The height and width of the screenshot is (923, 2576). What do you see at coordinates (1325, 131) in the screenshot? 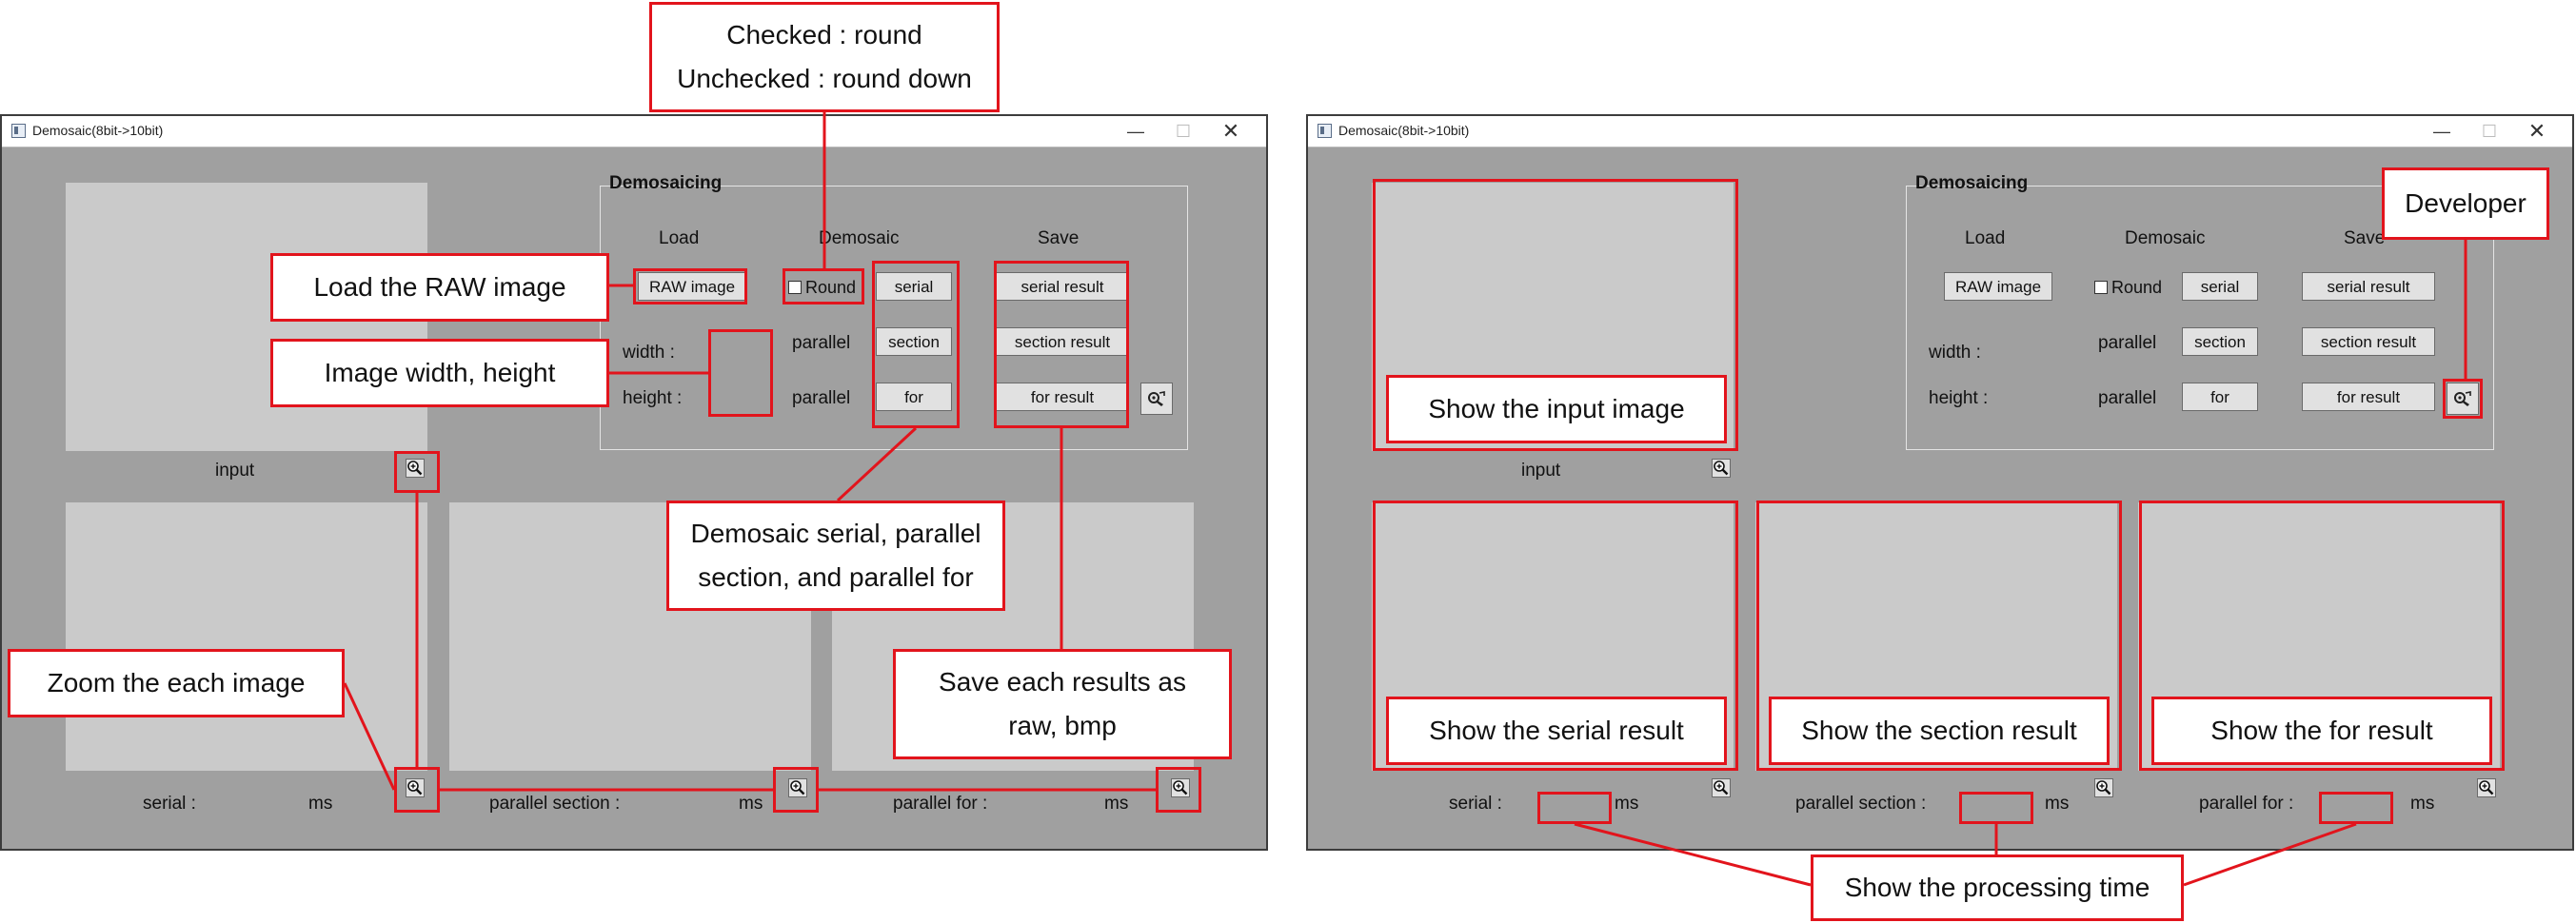
I see `app-icon` at bounding box center [1325, 131].